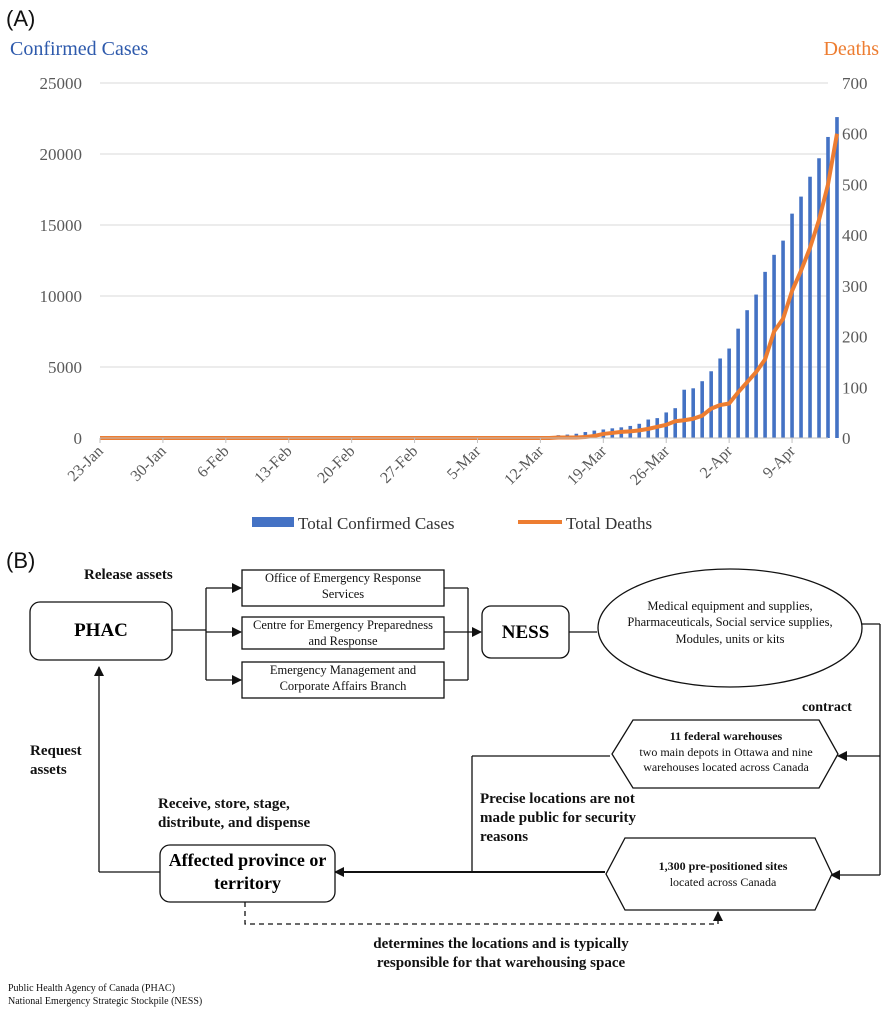 Image resolution: width=885 pixels, height=1010 pixels. I want to click on right-tick-label: 500, so click(855, 184).